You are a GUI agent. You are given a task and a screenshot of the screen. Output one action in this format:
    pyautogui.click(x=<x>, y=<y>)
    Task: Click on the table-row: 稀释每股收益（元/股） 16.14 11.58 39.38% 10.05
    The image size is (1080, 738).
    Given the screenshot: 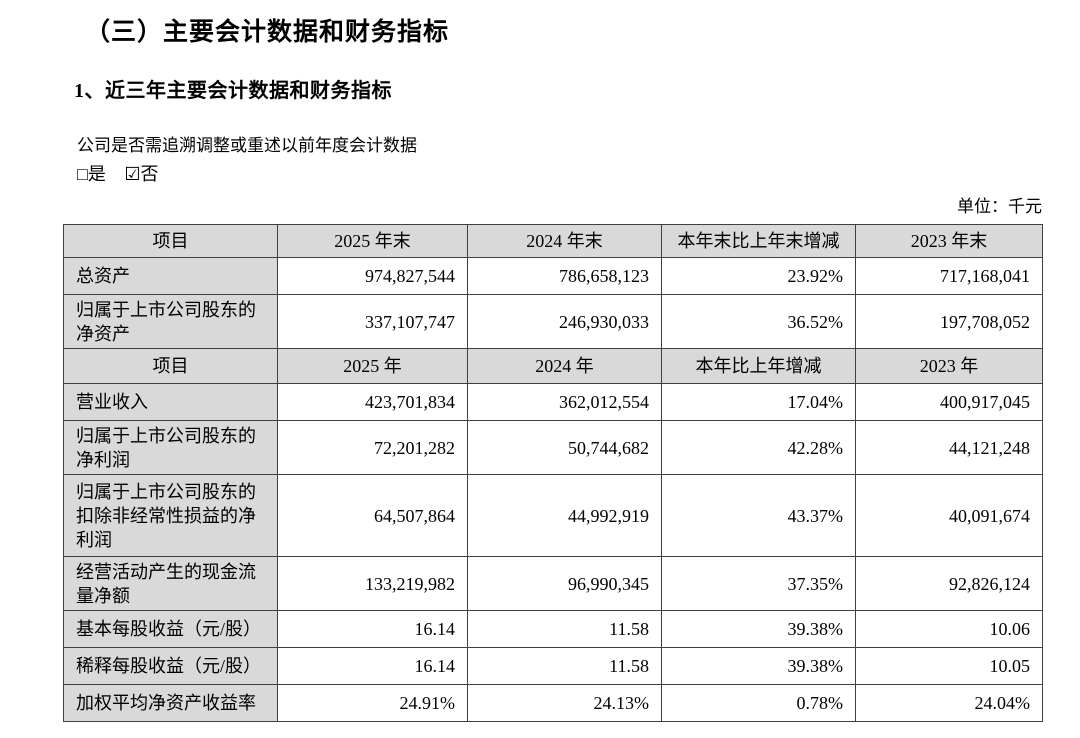 What is the action you would take?
    pyautogui.click(x=553, y=666)
    